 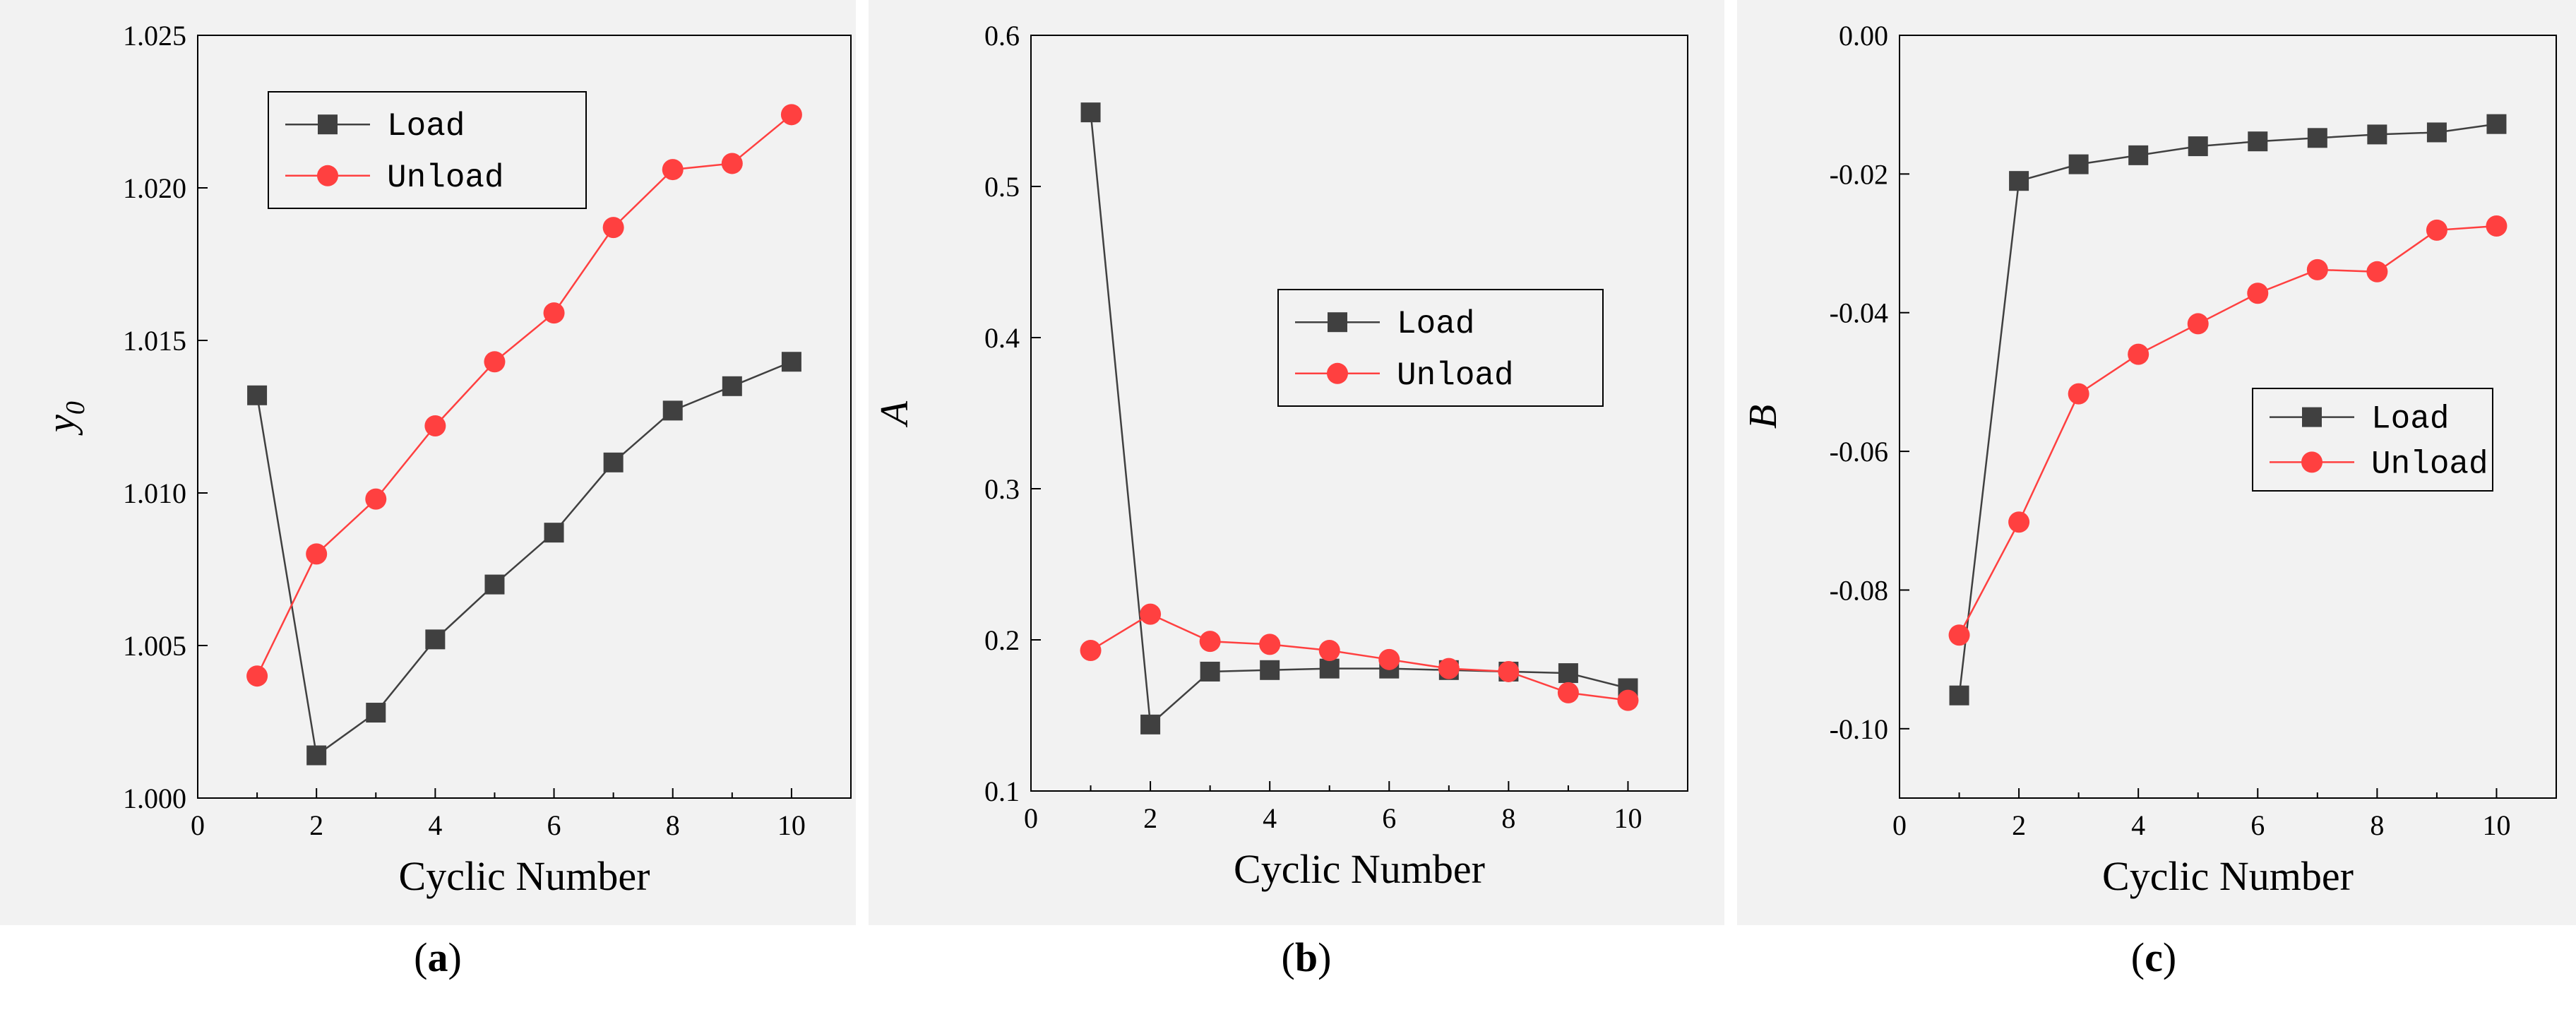 I want to click on panel-label-open: (, so click(x=1288, y=957).